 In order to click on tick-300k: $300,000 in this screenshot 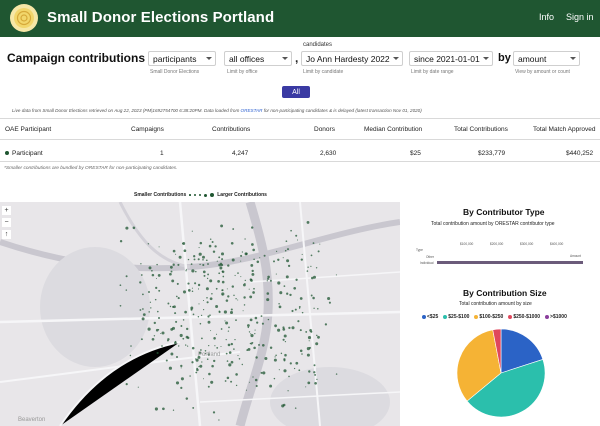, I will do `click(527, 244)`.